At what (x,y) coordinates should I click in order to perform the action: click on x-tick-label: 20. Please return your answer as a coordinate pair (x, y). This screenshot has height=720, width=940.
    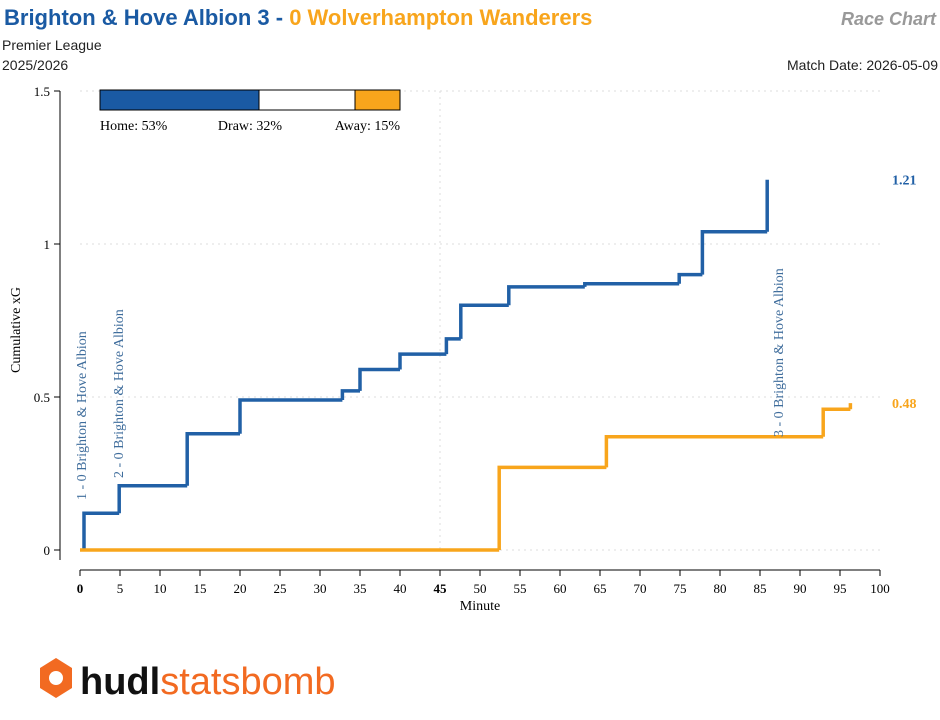
    Looking at the image, I should click on (240, 588).